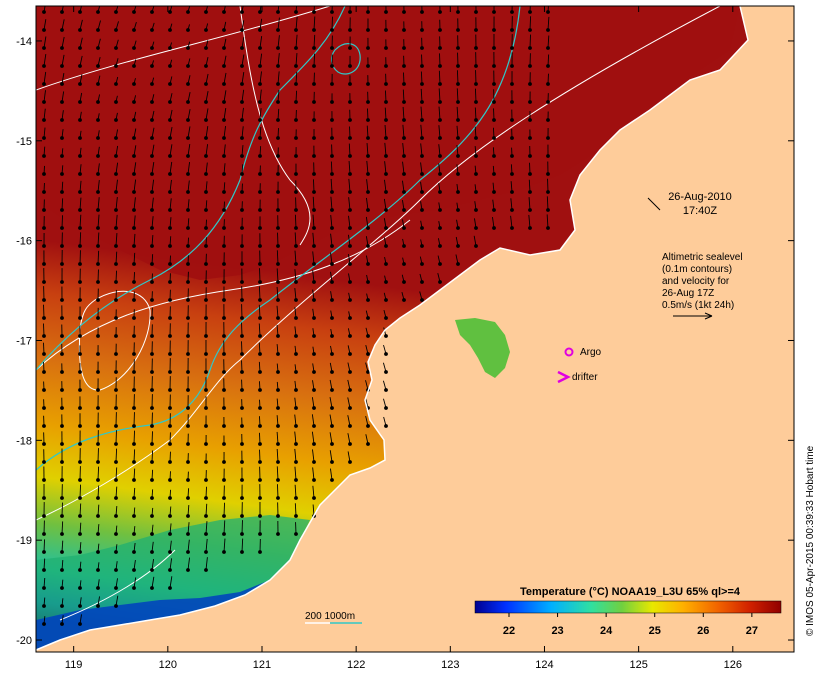 The image size is (820, 680). What do you see at coordinates (708, 316) in the screenshot?
I see `scale-arrow-head` at bounding box center [708, 316].